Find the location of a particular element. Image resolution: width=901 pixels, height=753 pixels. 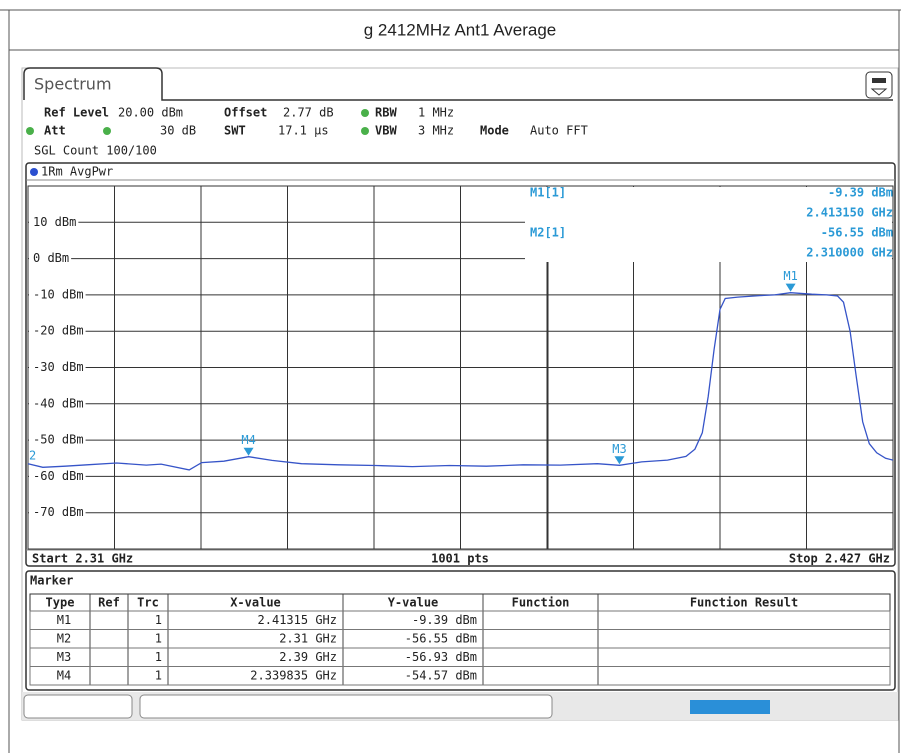

column-header: Type is located at coordinates (60, 603).